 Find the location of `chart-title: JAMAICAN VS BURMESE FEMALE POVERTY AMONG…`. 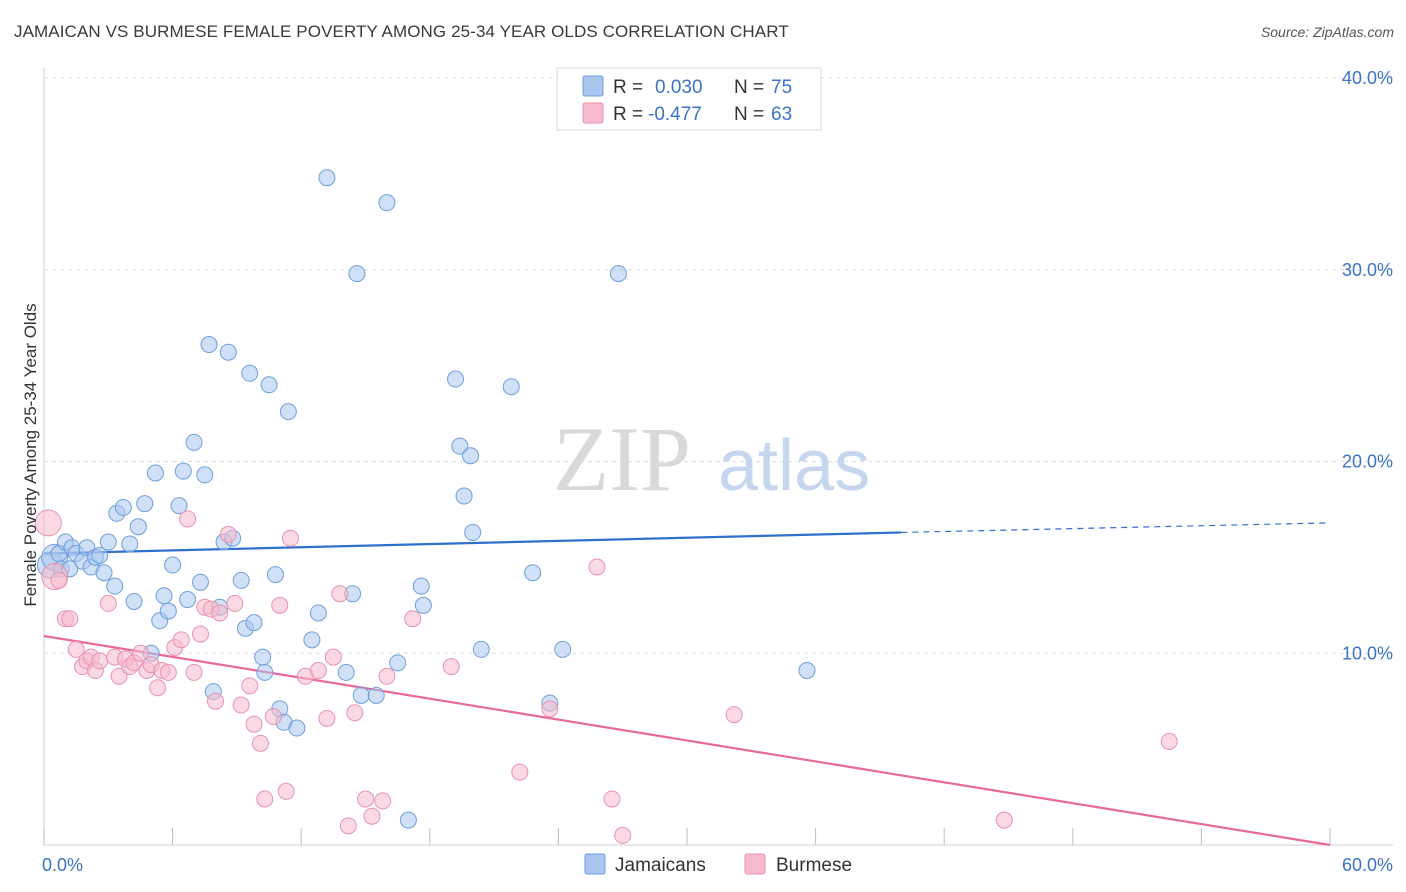

chart-title: JAMAICAN VS BURMESE FEMALE POVERTY AMONG… is located at coordinates (401, 31).